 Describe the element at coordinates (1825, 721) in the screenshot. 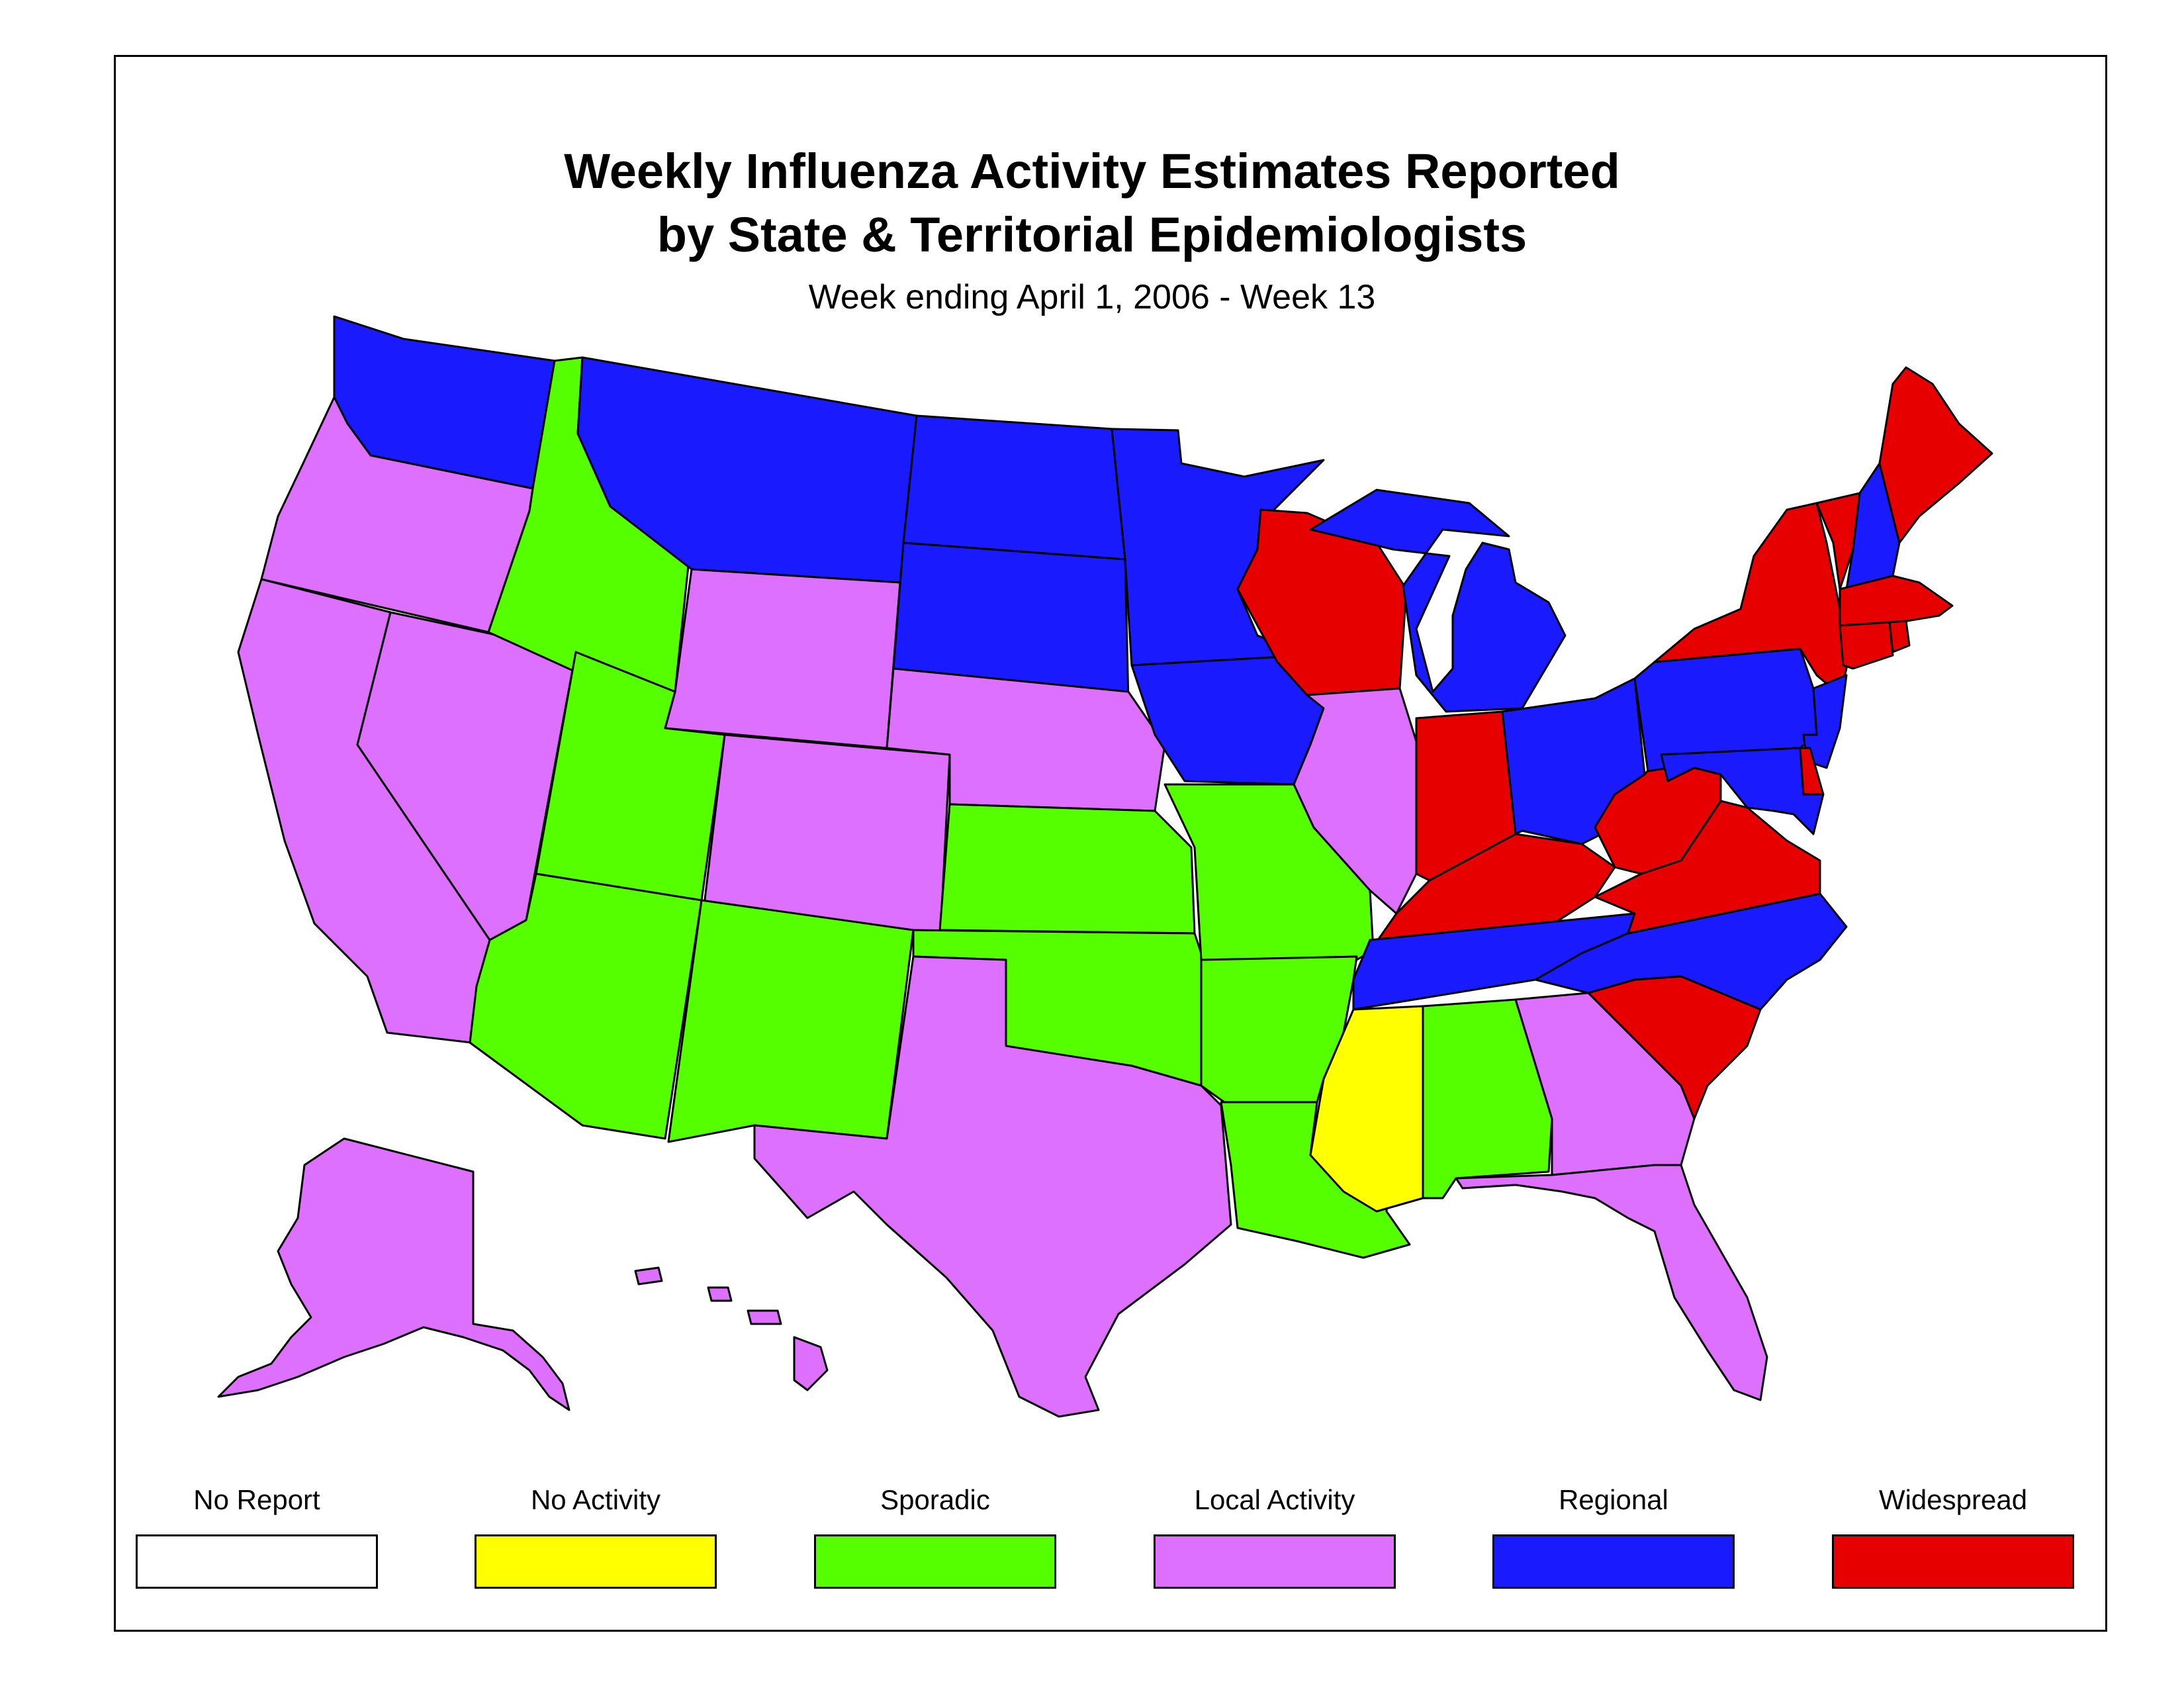

I see `state-NJ` at that location.